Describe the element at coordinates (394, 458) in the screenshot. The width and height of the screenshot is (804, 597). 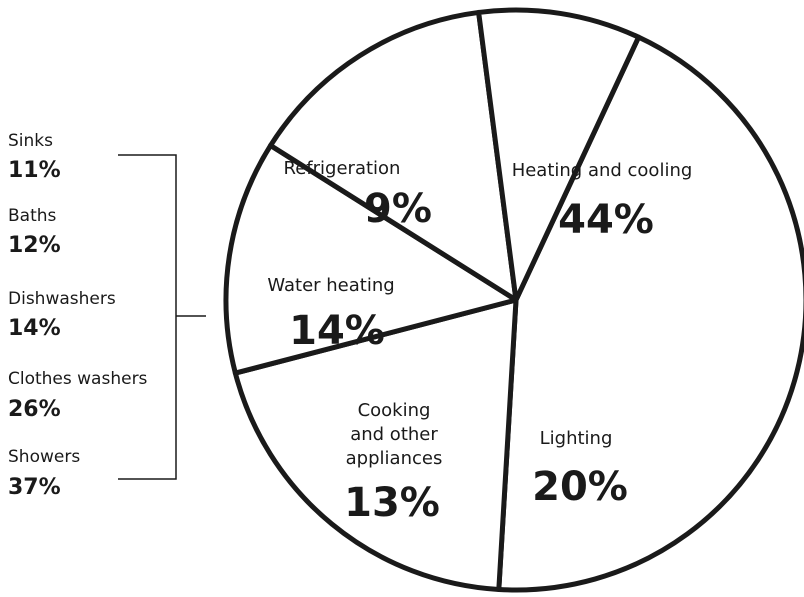
I see `slice-label-cooking-line3: appliances` at that location.